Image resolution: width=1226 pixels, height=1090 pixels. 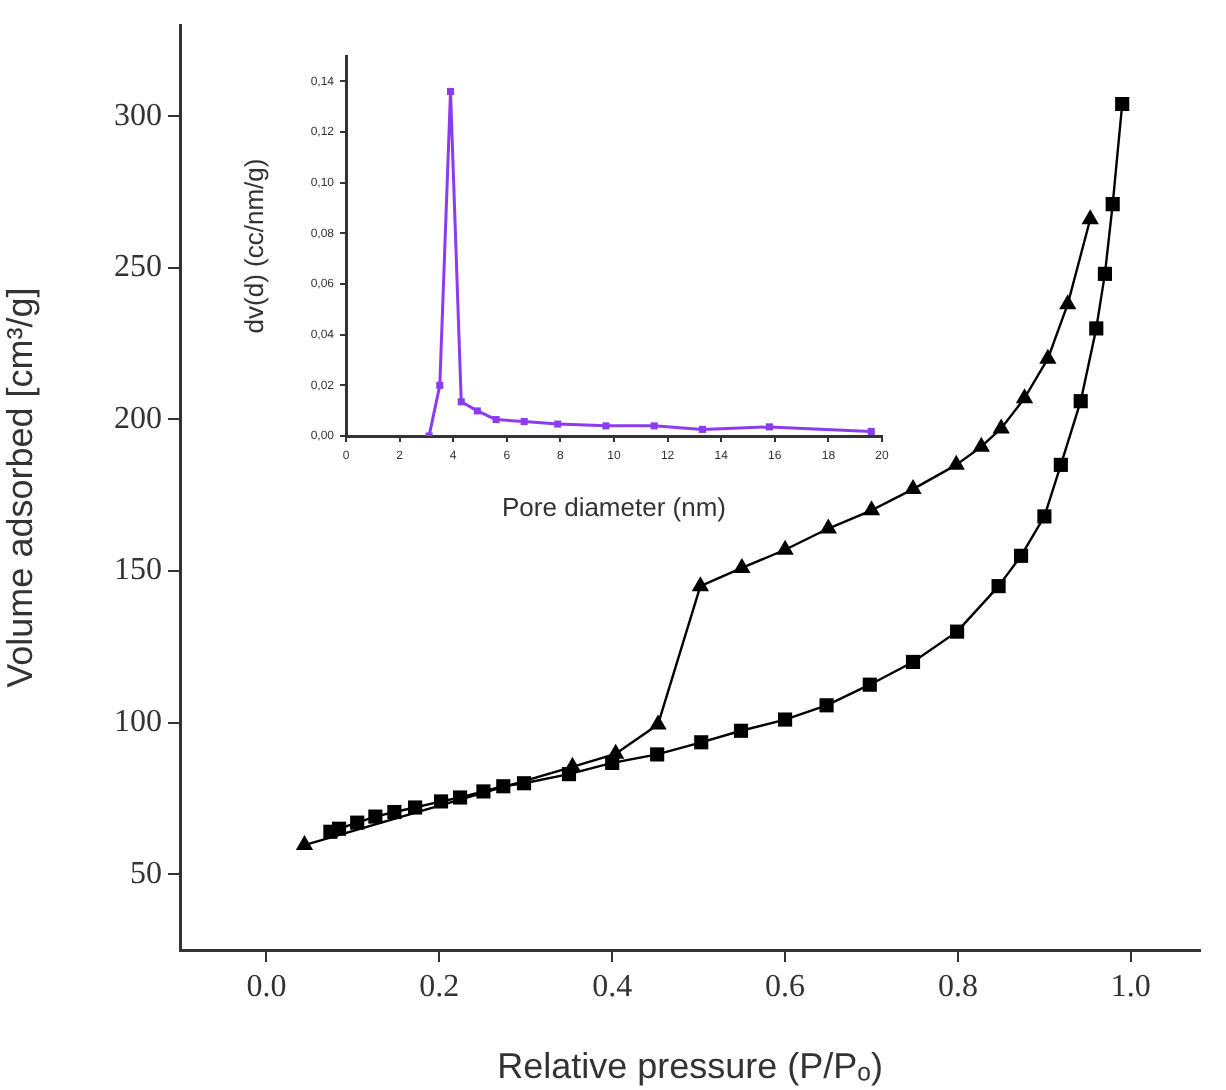 I want to click on x-tick-label: 0.6, so click(x=785, y=986).